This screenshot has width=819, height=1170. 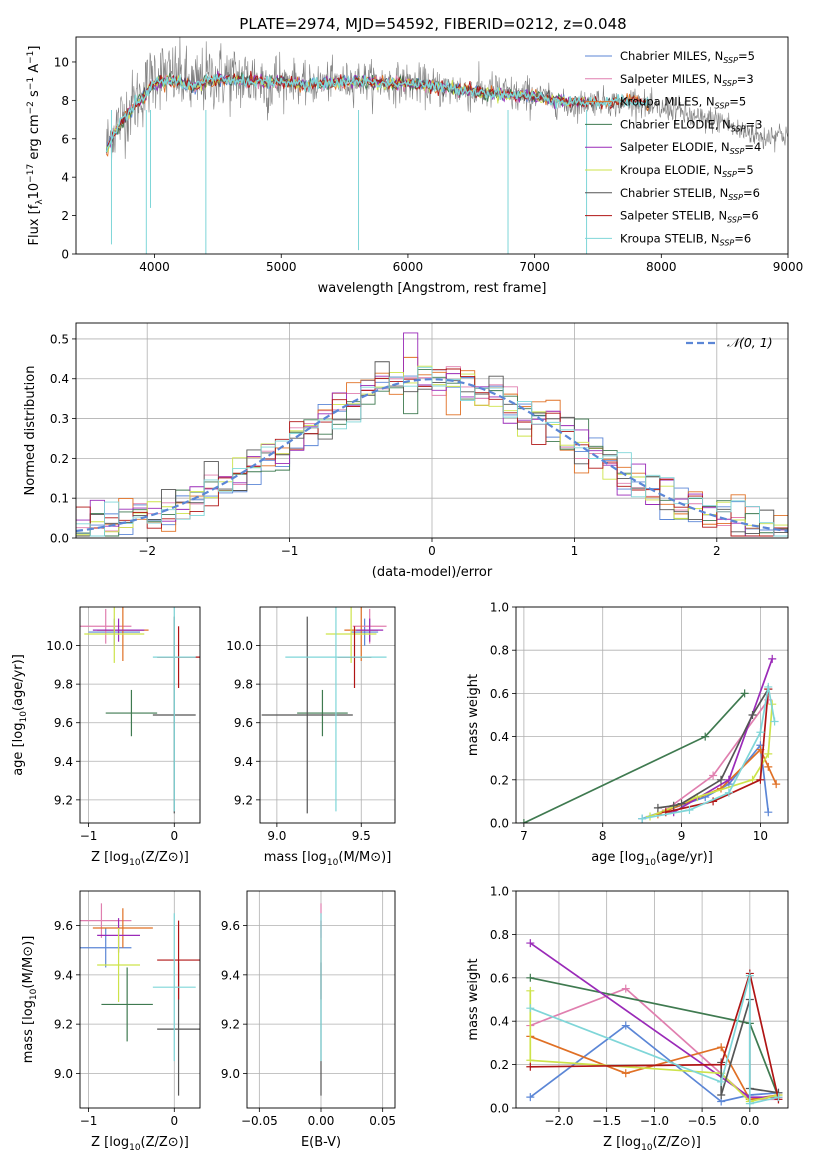 What do you see at coordinates (534, 267) in the screenshot?
I see `x-tick-label: 7000` at bounding box center [534, 267].